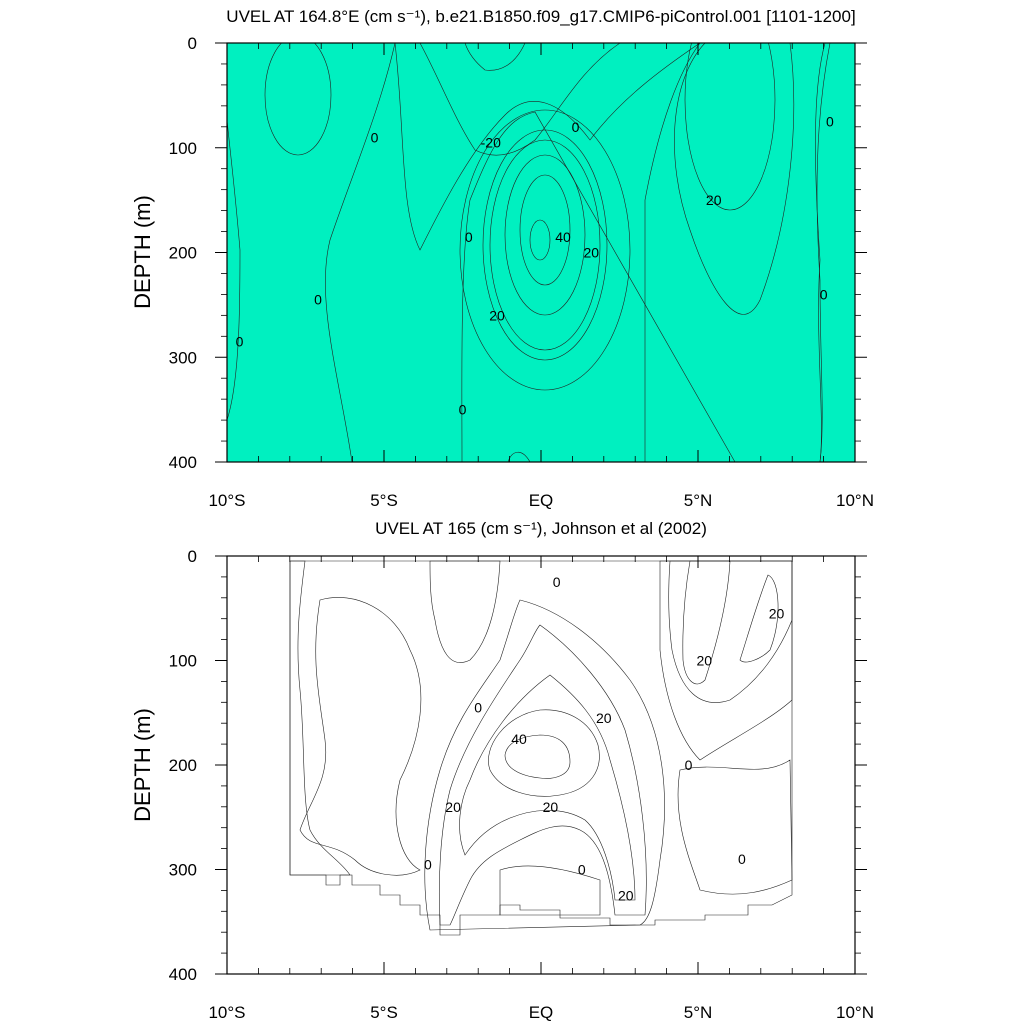 The height and width of the screenshot is (1024, 1024). What do you see at coordinates (537, 756) in the screenshot?
I see `panel2-orange-euc` at bounding box center [537, 756].